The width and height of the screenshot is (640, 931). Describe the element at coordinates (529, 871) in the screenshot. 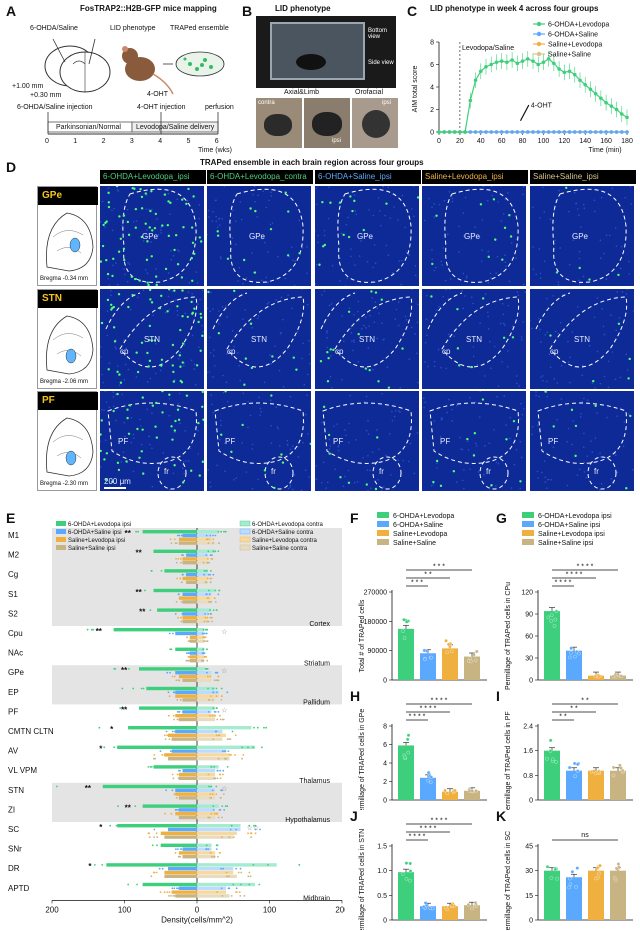

I see `ytick-label: 30` at that location.